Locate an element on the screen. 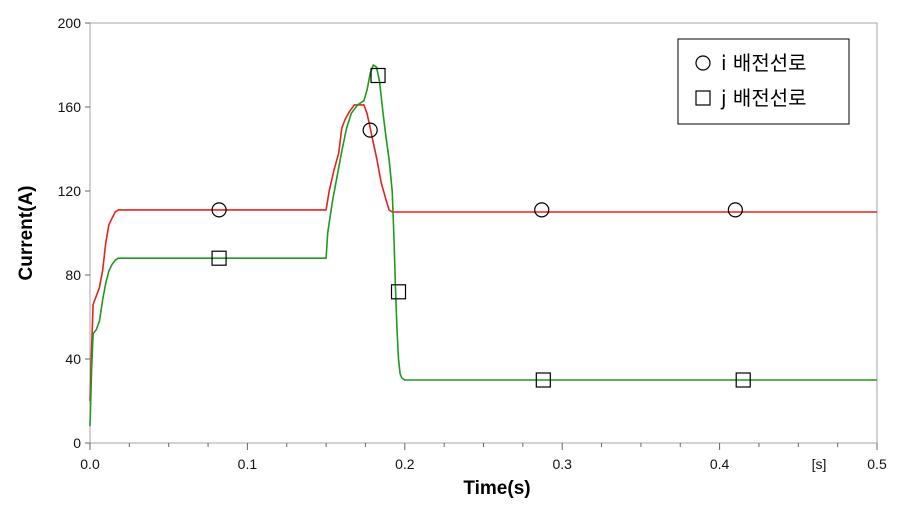  y-axis-ticks: 0 40 80 120 160 200 is located at coordinates (74, 233).